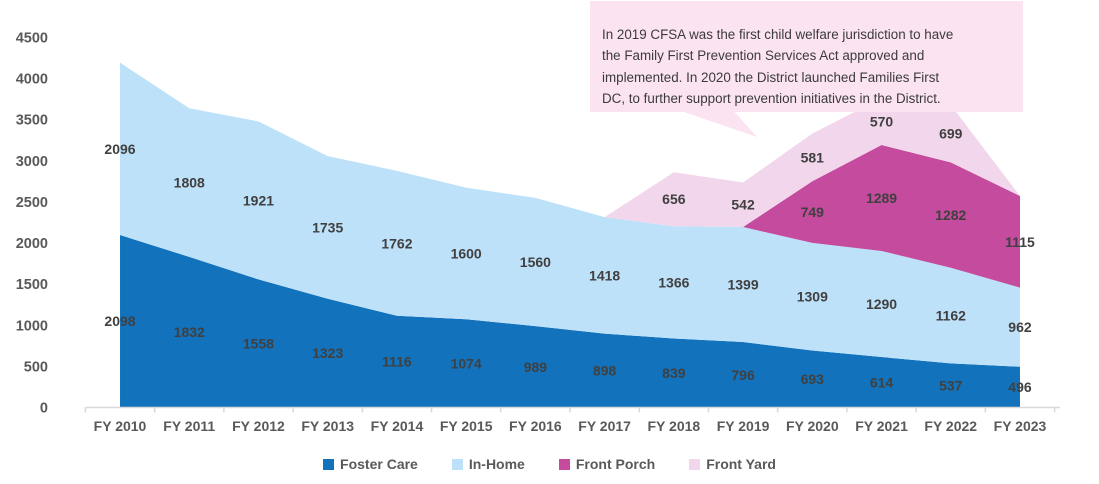 Image resolution: width=1099 pixels, height=484 pixels. What do you see at coordinates (32, 326) in the screenshot?
I see `y-axis-label: 1000` at bounding box center [32, 326].